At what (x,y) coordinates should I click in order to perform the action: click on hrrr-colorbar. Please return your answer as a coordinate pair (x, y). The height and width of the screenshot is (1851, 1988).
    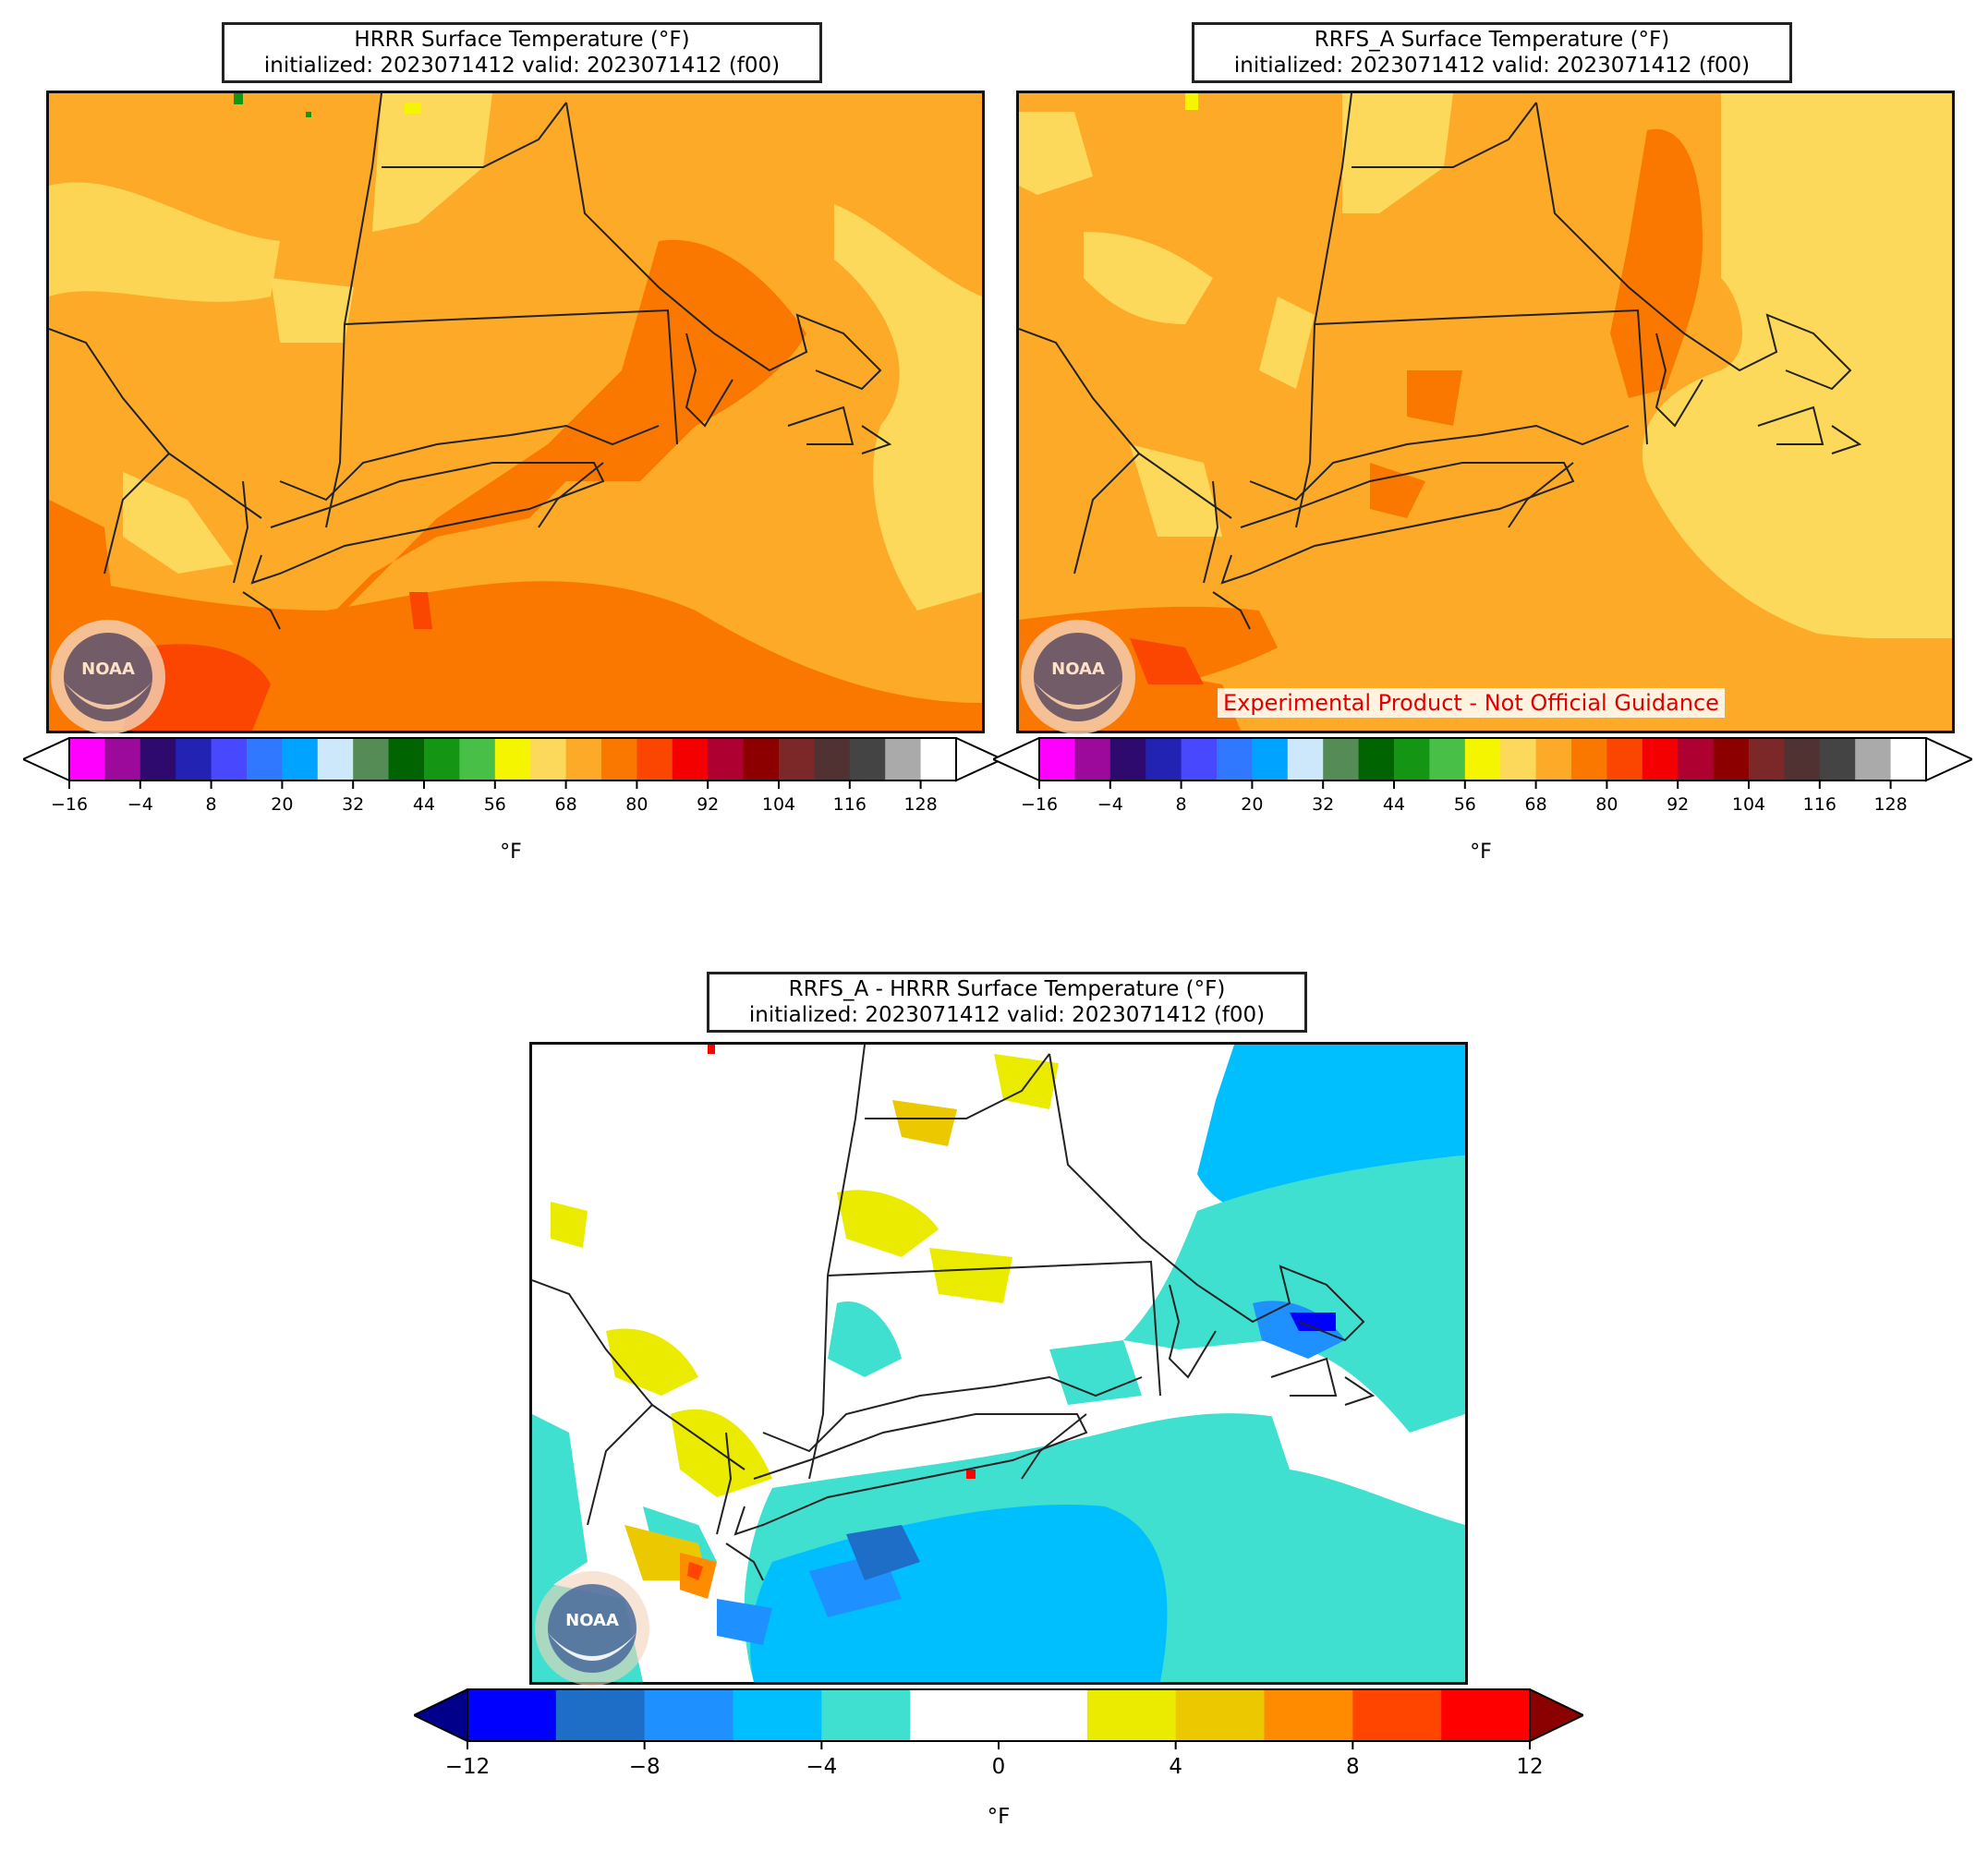
    Looking at the image, I should click on (512, 763).